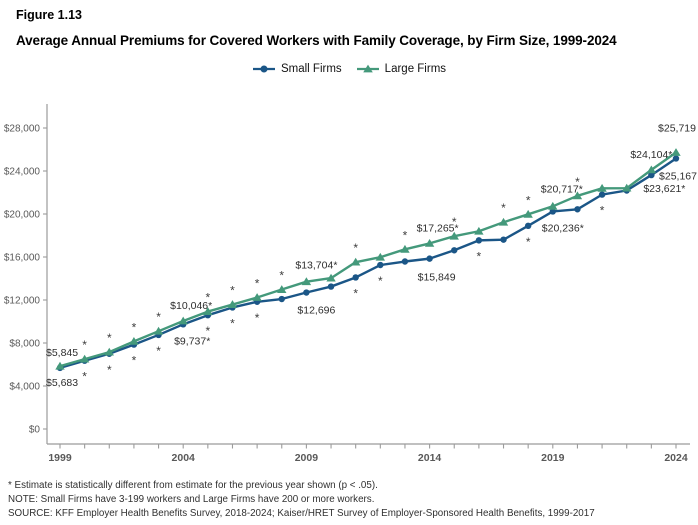 This screenshot has height=525, width=698. What do you see at coordinates (553, 205) in the screenshot?
I see `data-point-large-firms-2019` at bounding box center [553, 205].